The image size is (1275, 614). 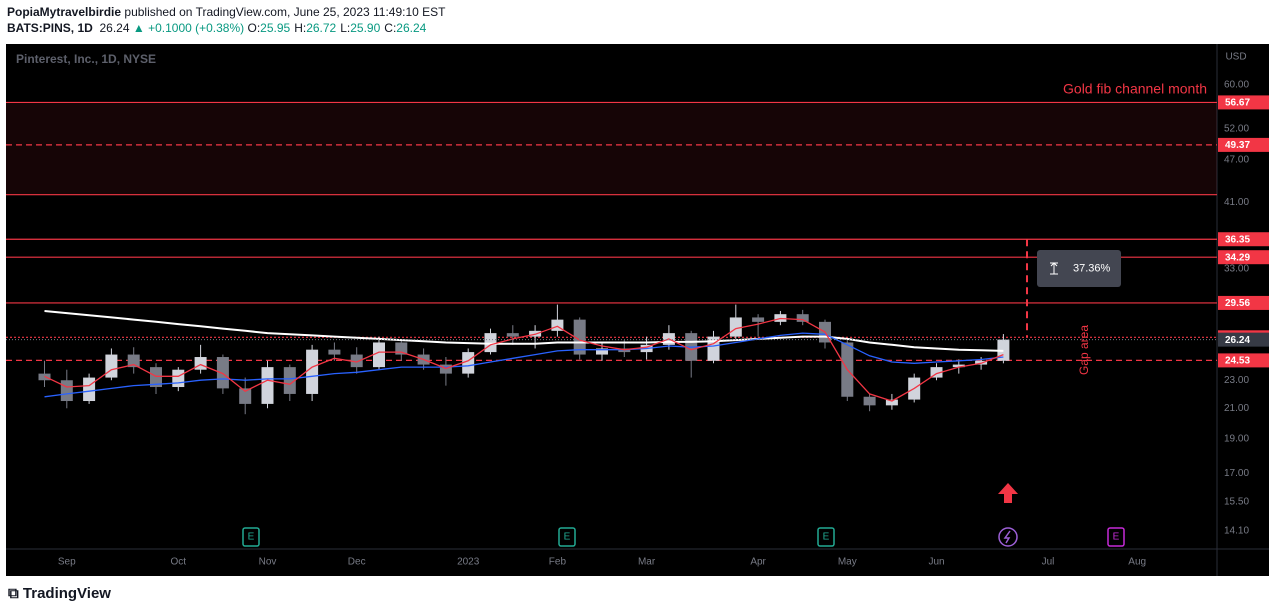 What do you see at coordinates (1135, 89) in the screenshot?
I see `annotation-title: Gold fib channel month` at bounding box center [1135, 89].